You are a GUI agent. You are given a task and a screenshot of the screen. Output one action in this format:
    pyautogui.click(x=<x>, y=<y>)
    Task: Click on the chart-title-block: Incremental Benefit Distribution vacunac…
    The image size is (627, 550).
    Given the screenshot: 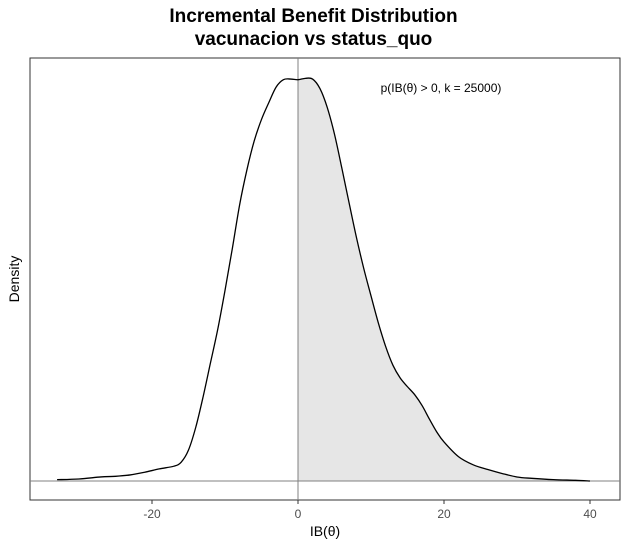 What is the action you would take?
    pyautogui.click(x=313, y=28)
    